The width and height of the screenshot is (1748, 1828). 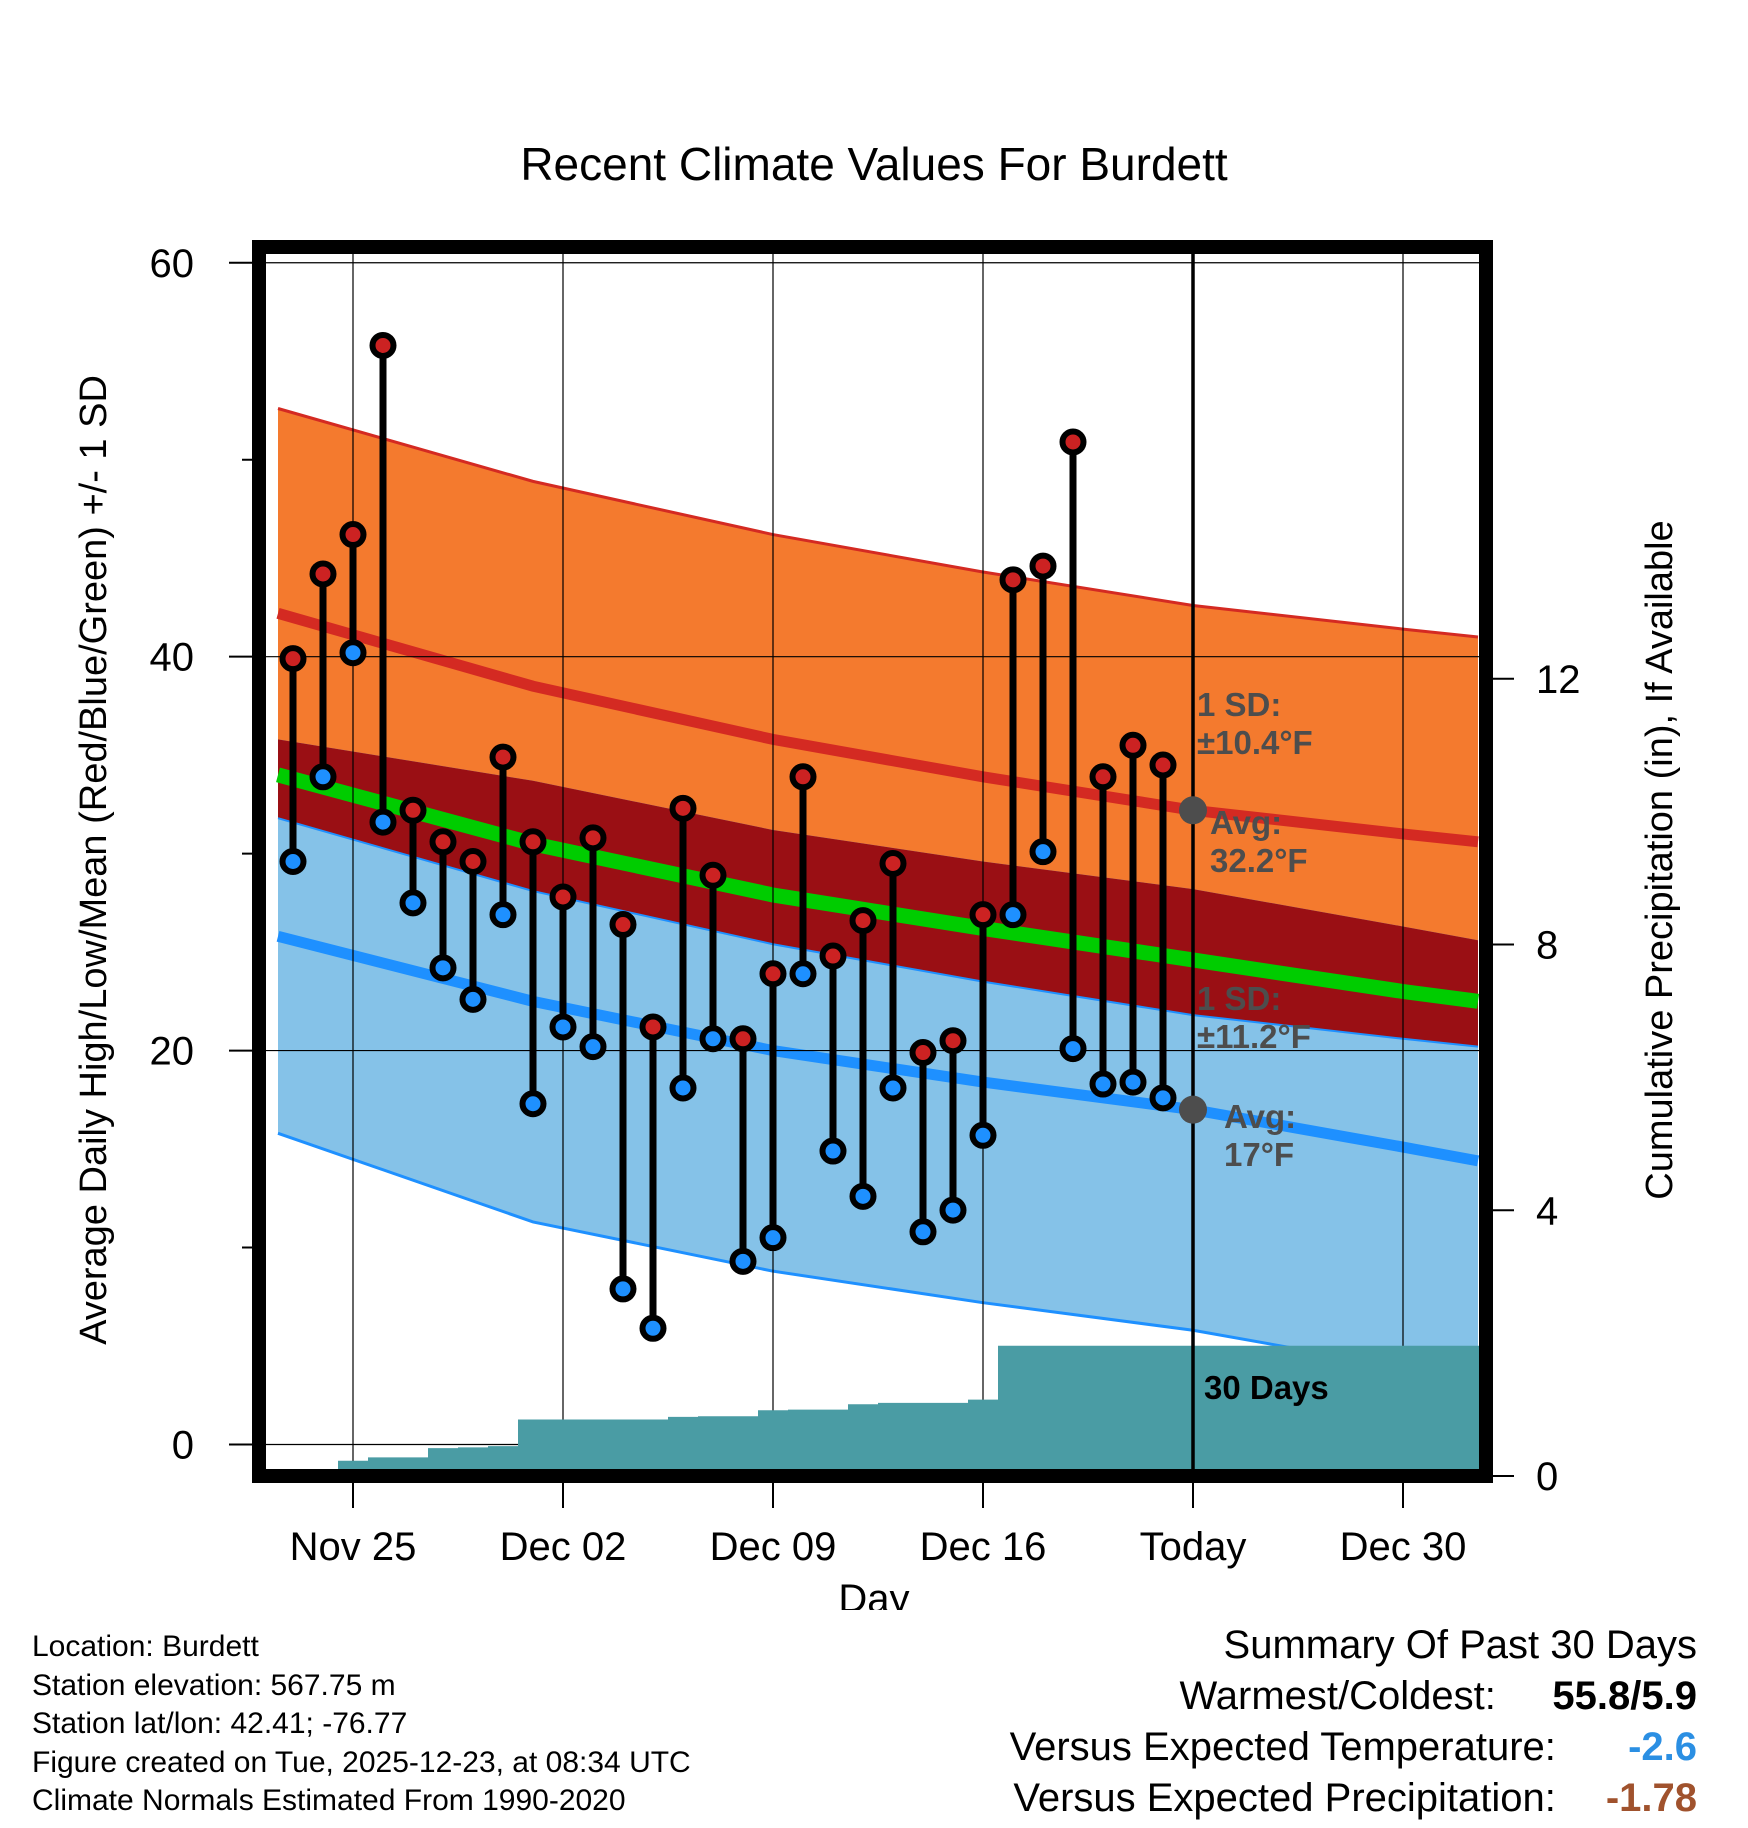 I want to click on y-tick-label-left: 60, so click(x=172, y=264).